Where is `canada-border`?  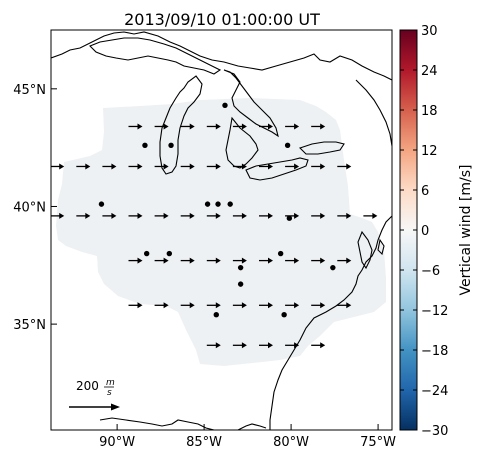 canada-border is located at coordinates (221, 56).